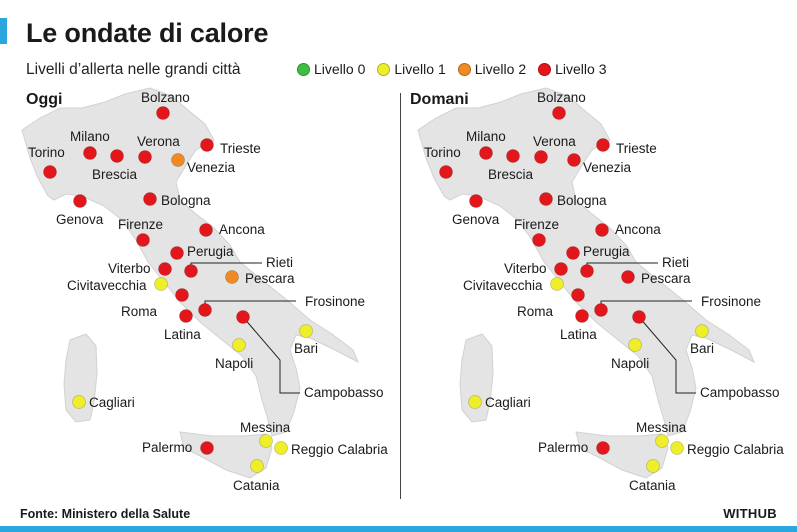 The width and height of the screenshot is (797, 532). I want to click on title-accent-bar, so click(3, 31).